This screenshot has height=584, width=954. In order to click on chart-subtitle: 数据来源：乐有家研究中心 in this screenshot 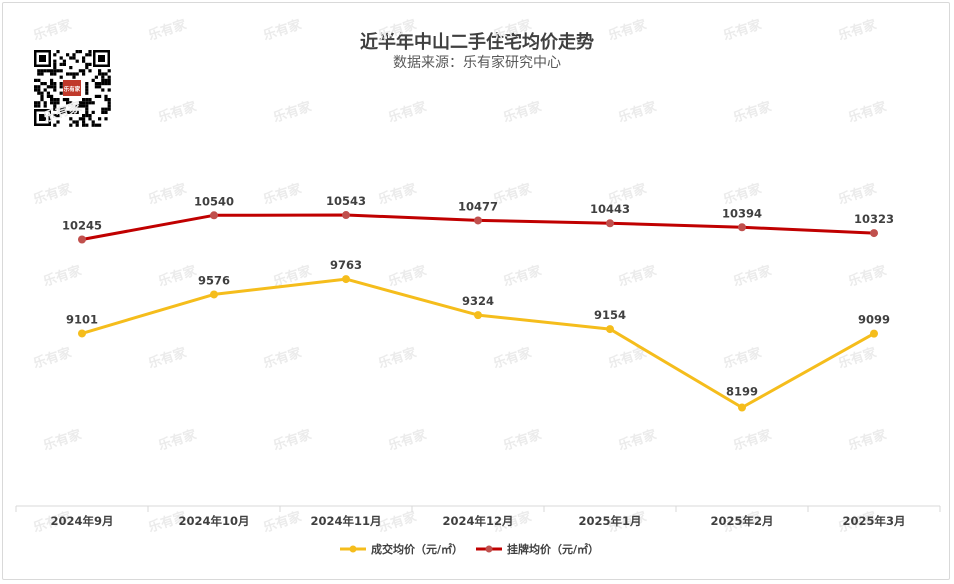, I will do `click(477, 63)`.